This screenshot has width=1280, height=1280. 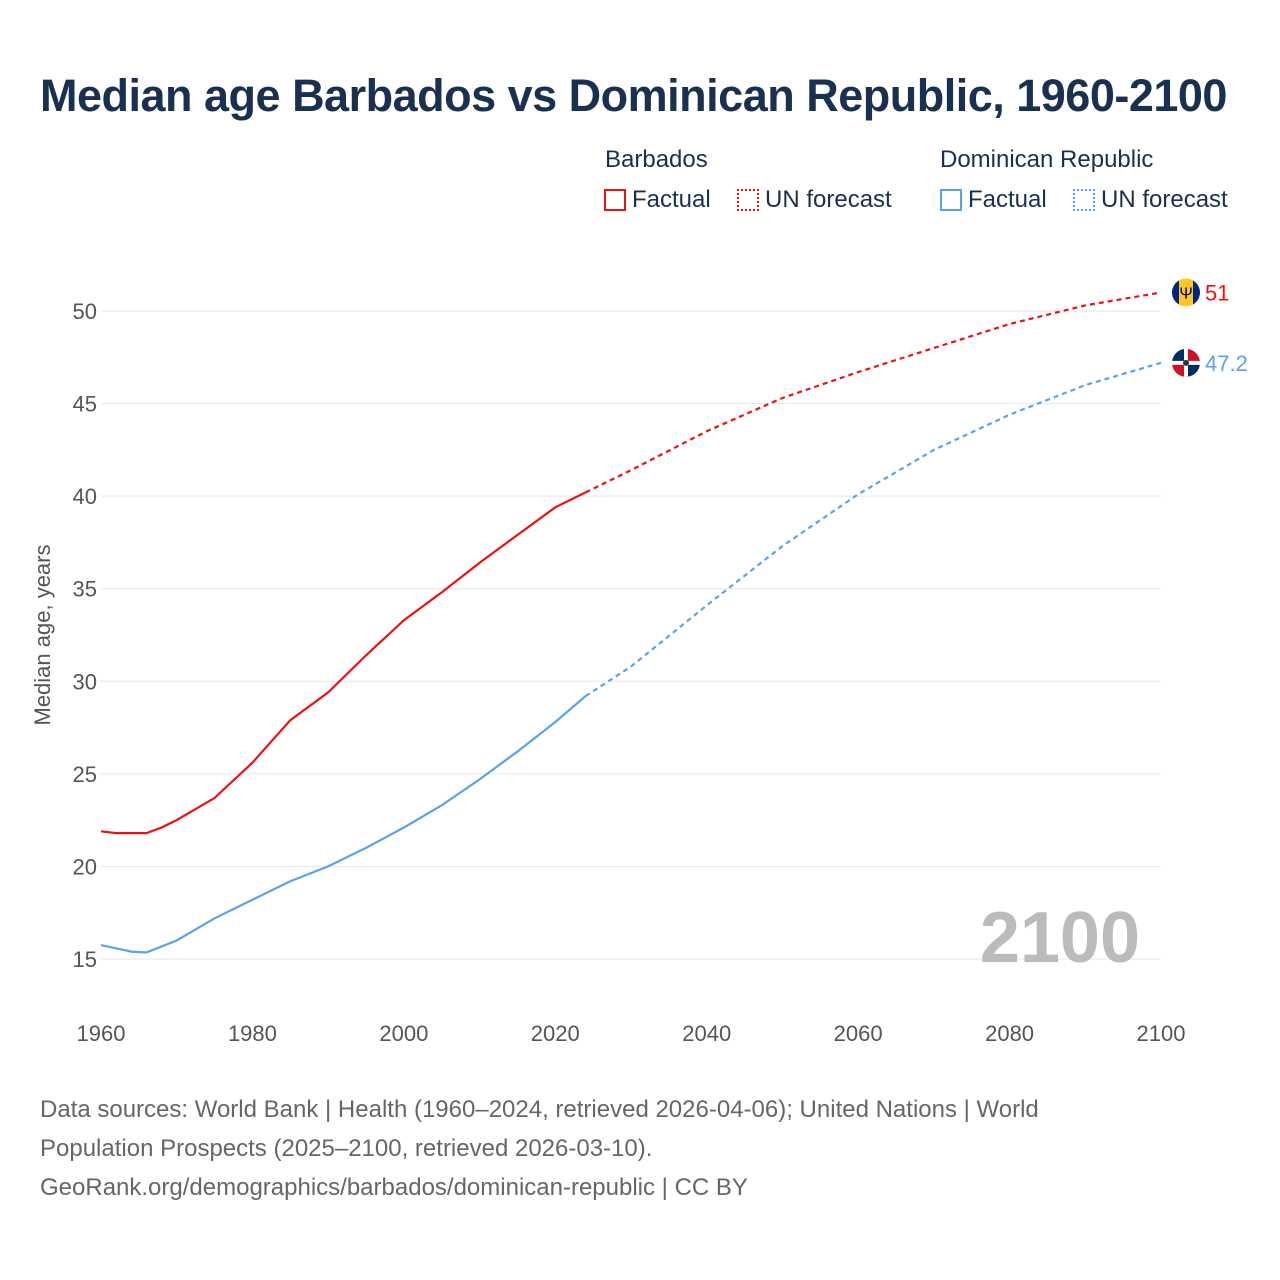 I want to click on y-tick-label: 50, so click(x=85, y=311).